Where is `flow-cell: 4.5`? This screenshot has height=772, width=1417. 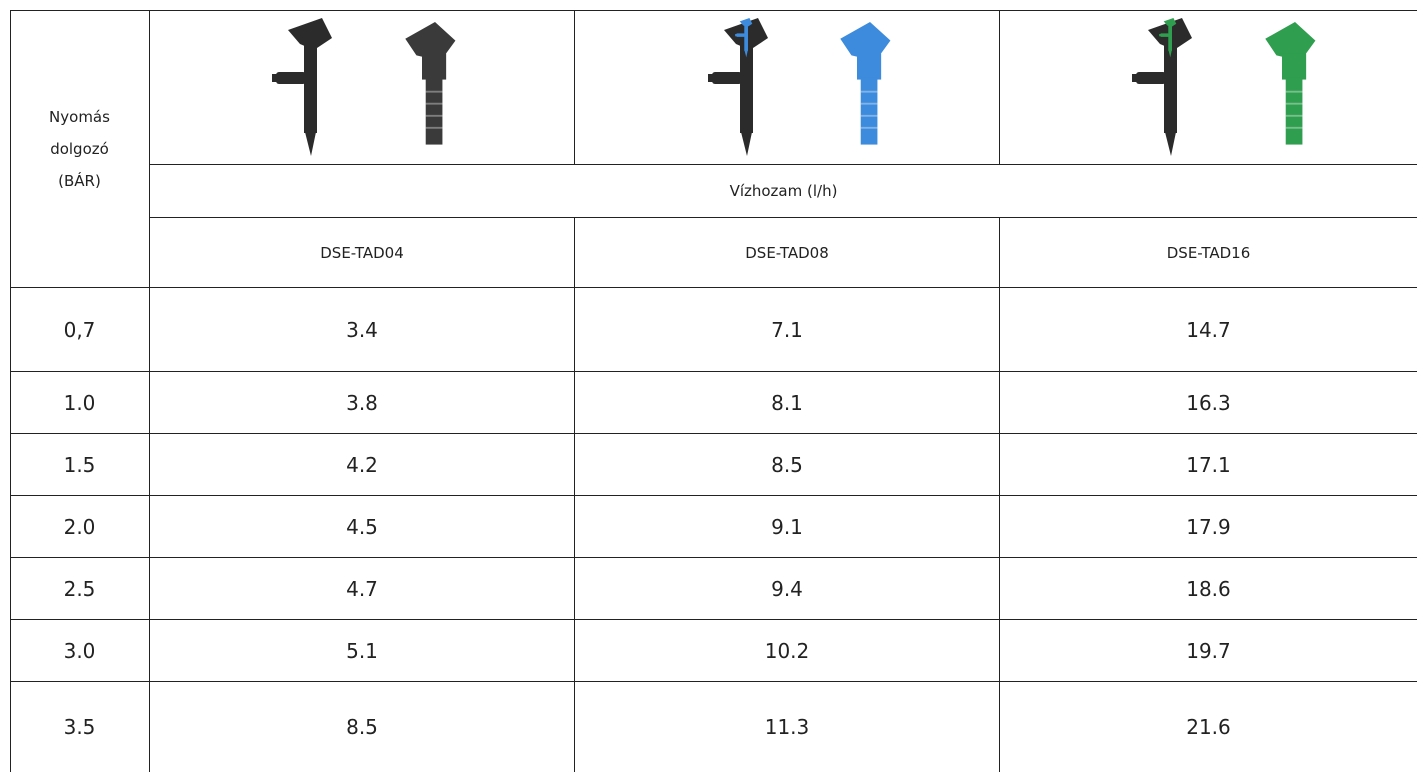
flow-cell: 4.5 is located at coordinates (362, 527).